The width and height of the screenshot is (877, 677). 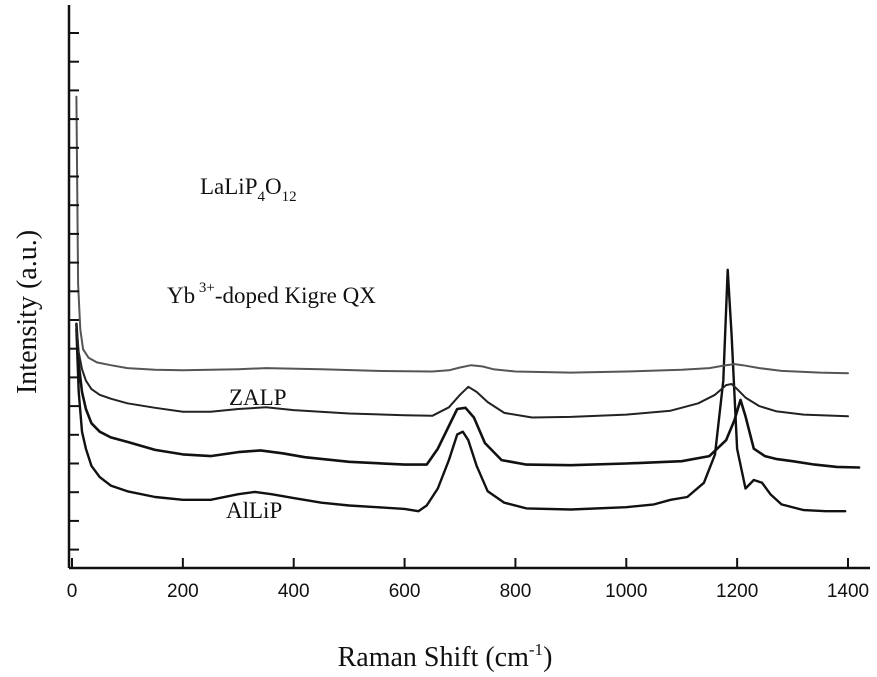 I want to click on x-tick-label: 200, so click(x=183, y=591).